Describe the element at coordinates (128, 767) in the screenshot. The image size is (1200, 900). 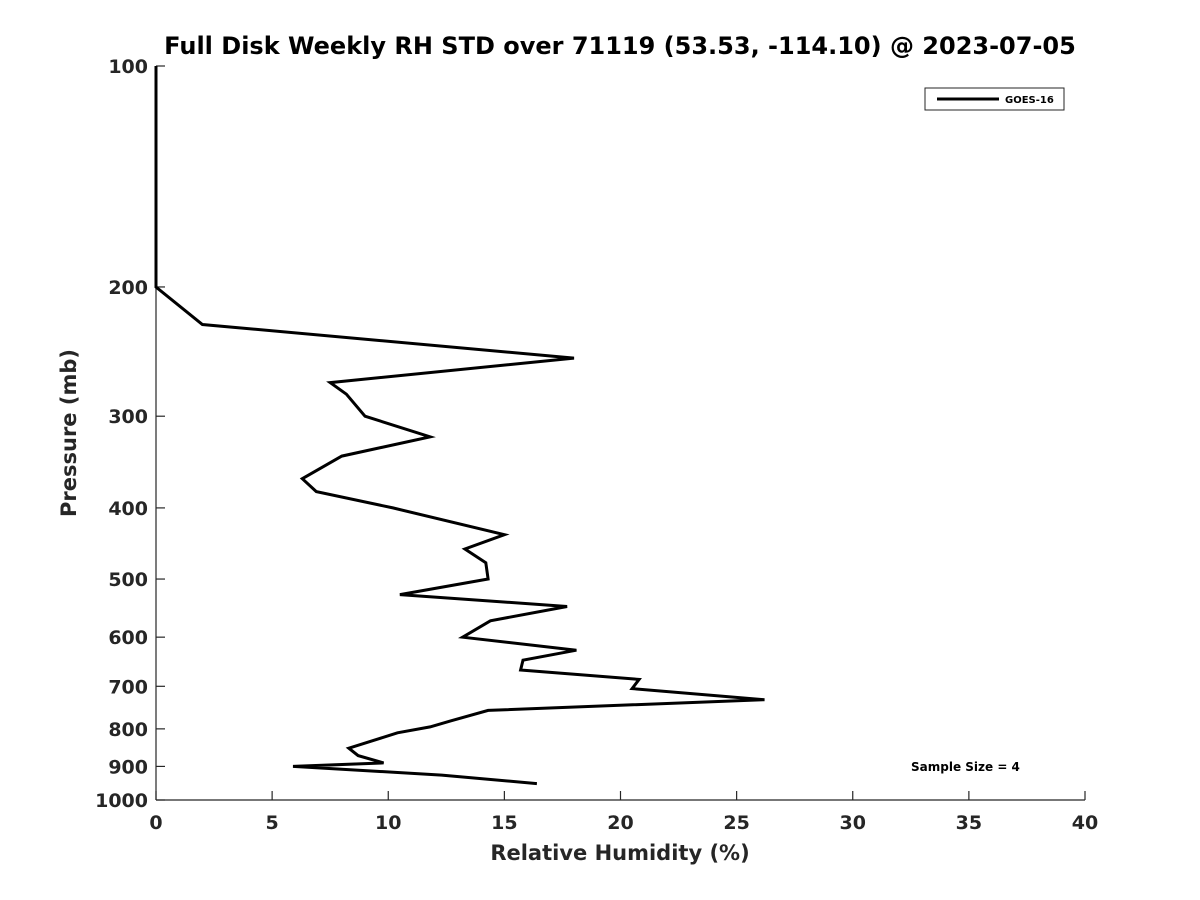
I see `y-tick-label: 900` at that location.